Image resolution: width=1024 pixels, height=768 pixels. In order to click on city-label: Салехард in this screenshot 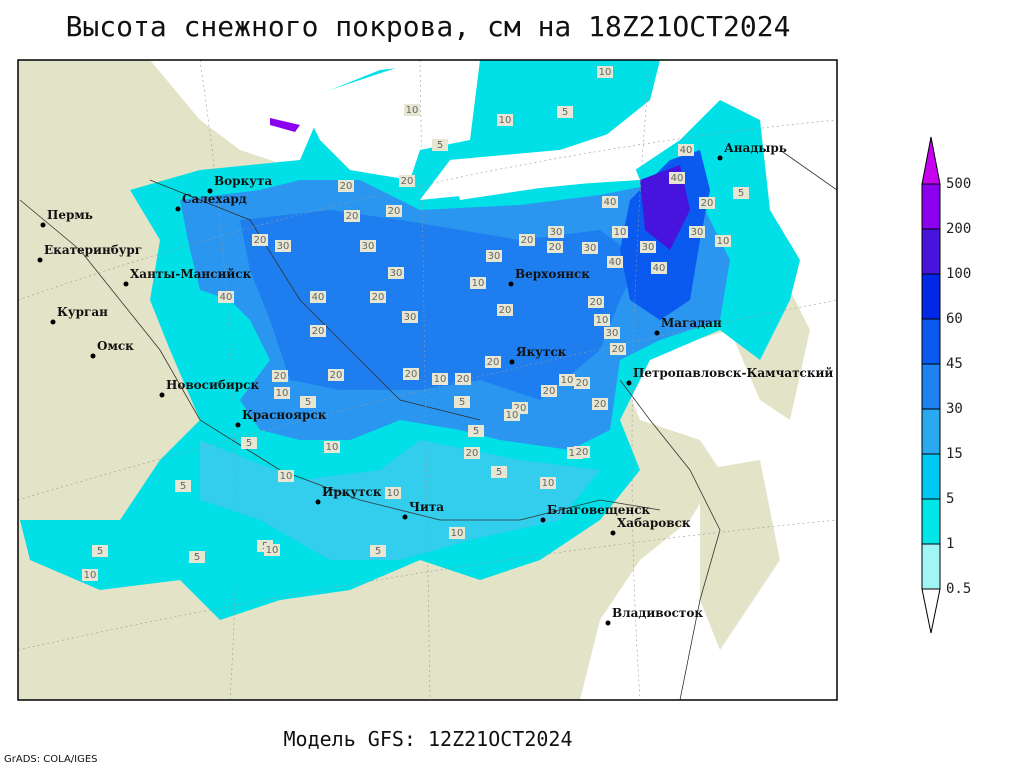, I will do `click(214, 199)`.